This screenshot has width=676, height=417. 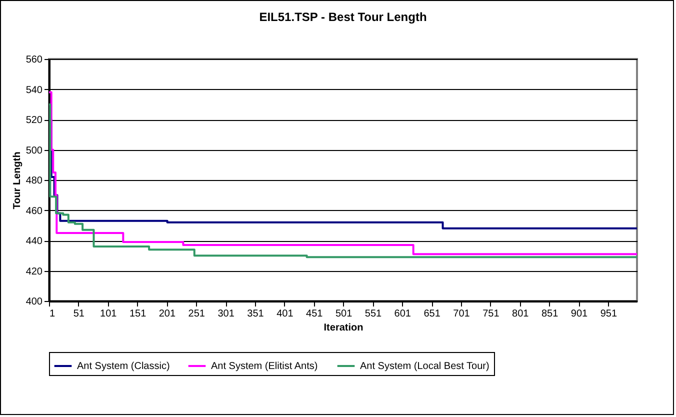 What do you see at coordinates (491, 314) in the screenshot?
I see `x-tick-label: 751` at bounding box center [491, 314].